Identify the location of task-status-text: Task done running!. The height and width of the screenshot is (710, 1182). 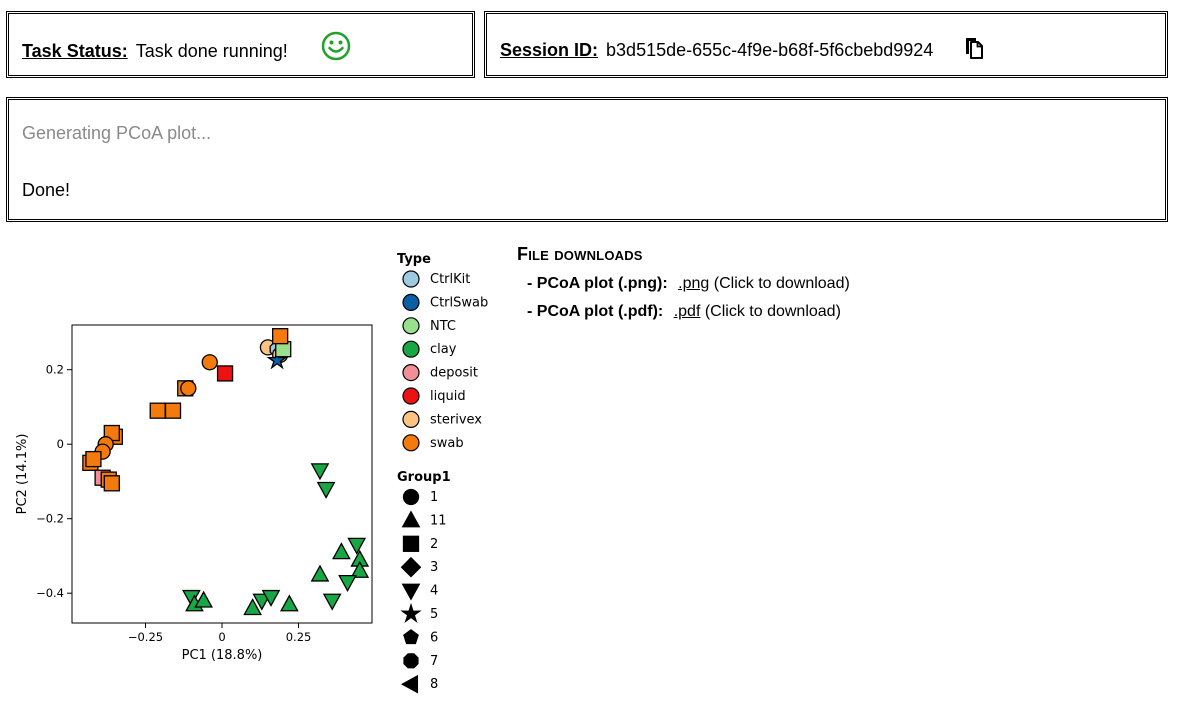
(211, 50).